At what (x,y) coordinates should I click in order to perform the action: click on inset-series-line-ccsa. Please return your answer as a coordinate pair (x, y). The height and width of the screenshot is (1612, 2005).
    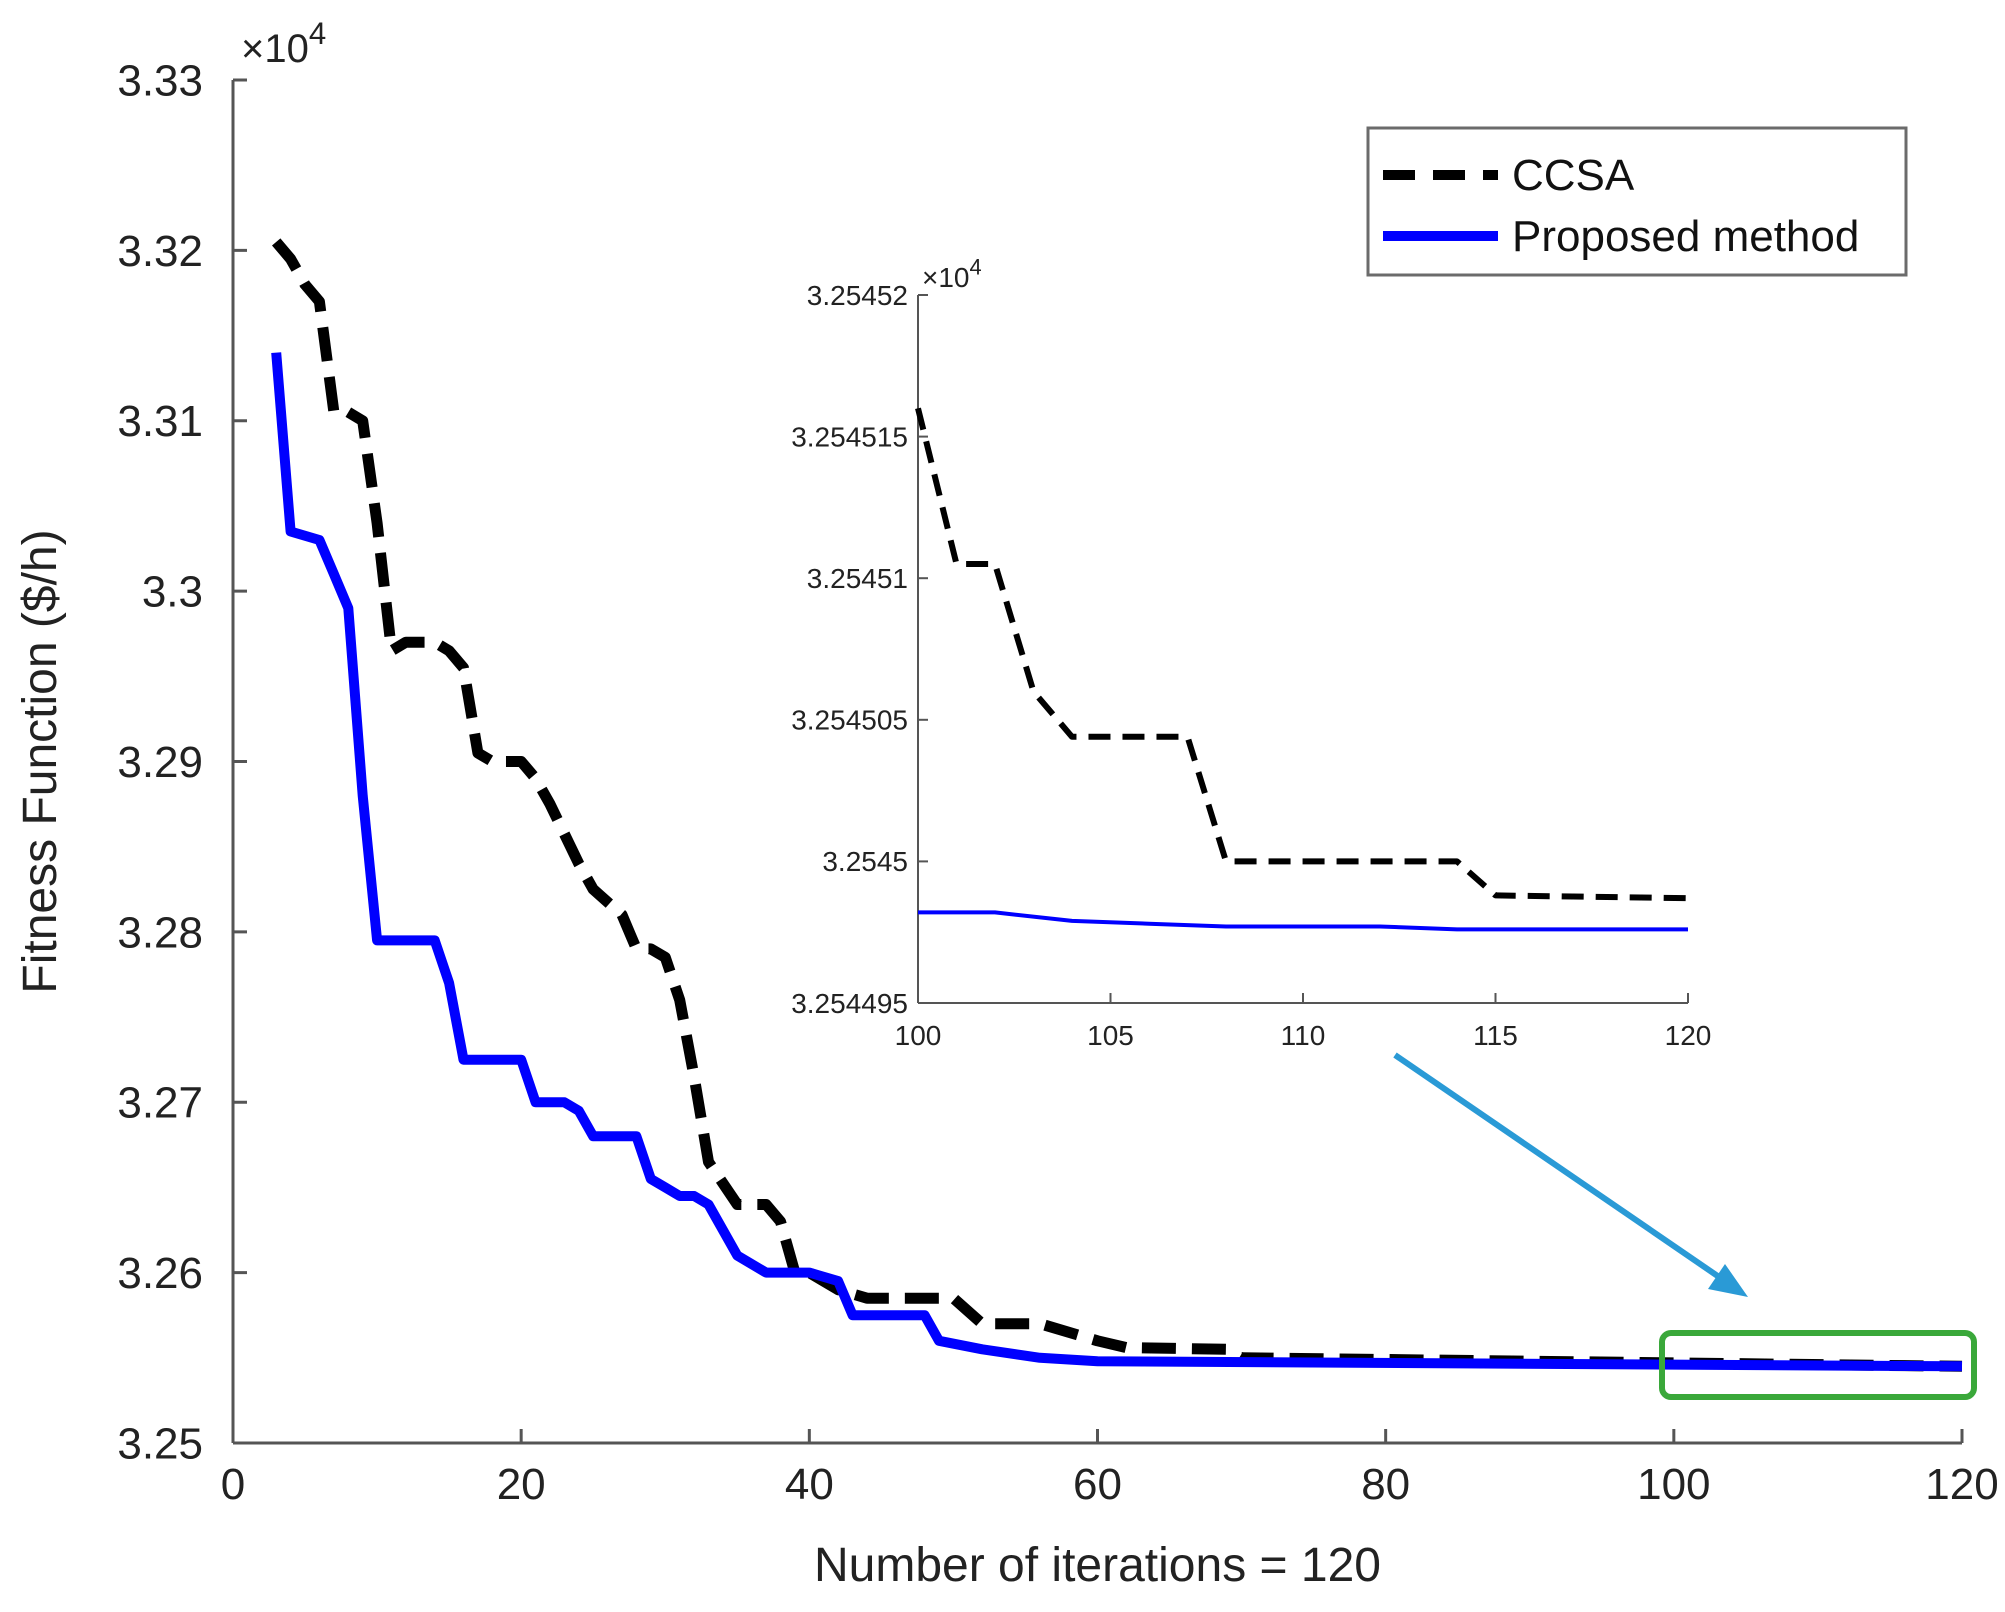
    Looking at the image, I should click on (1302, 654).